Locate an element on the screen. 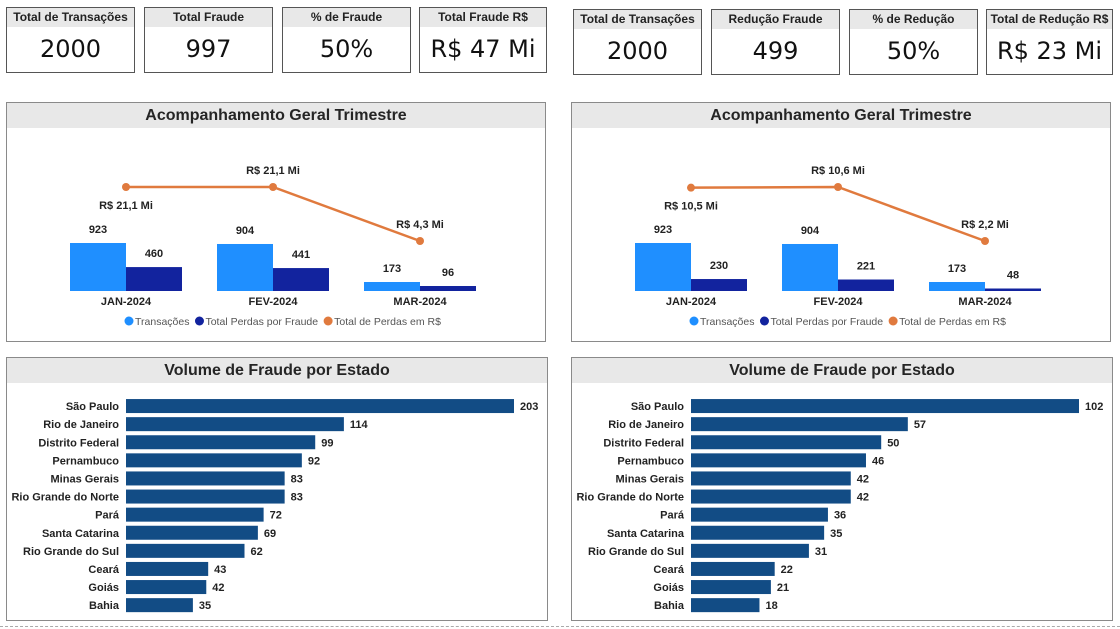  category-label: Goiás is located at coordinates (103, 588).